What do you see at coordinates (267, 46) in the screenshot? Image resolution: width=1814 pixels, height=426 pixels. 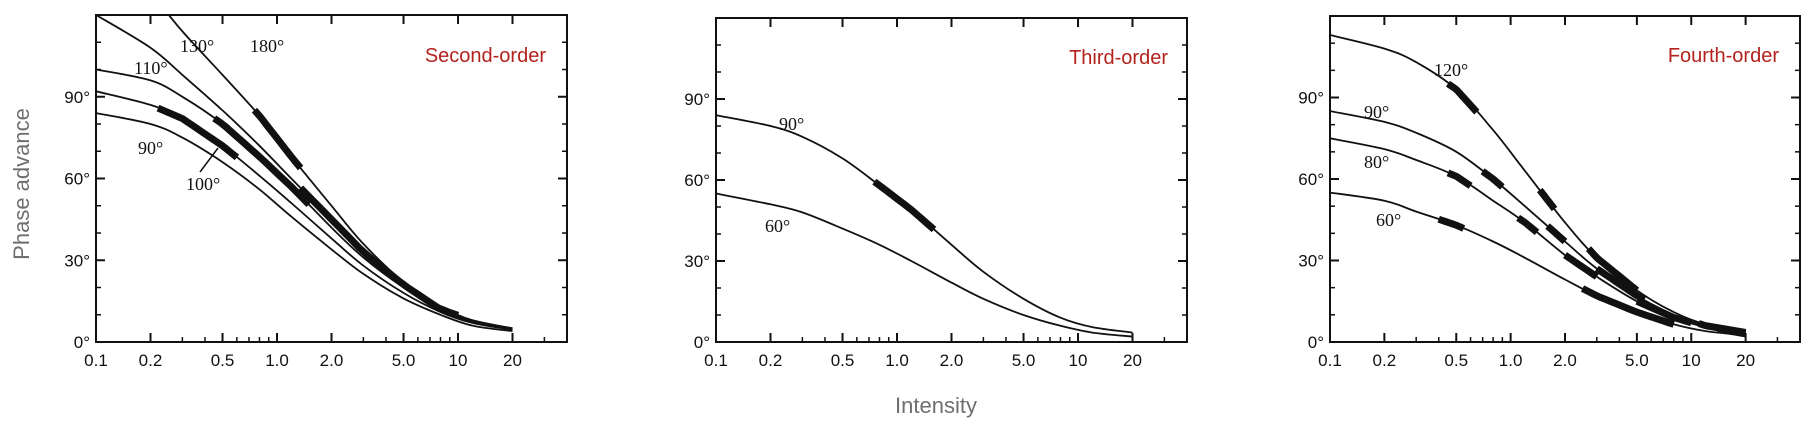 I see `curve-label: 180°` at bounding box center [267, 46].